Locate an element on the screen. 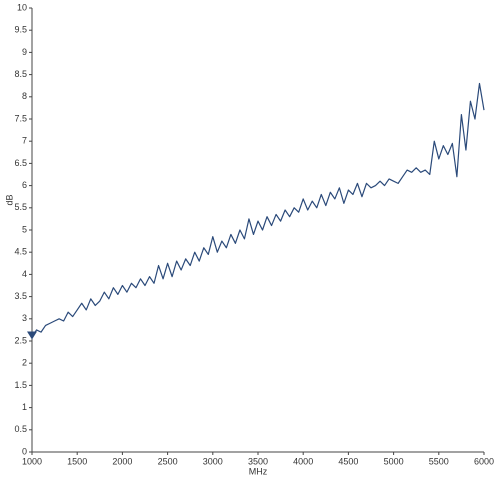 This screenshot has height=482, width=497. x-tick-label: 1000 is located at coordinates (32, 461).